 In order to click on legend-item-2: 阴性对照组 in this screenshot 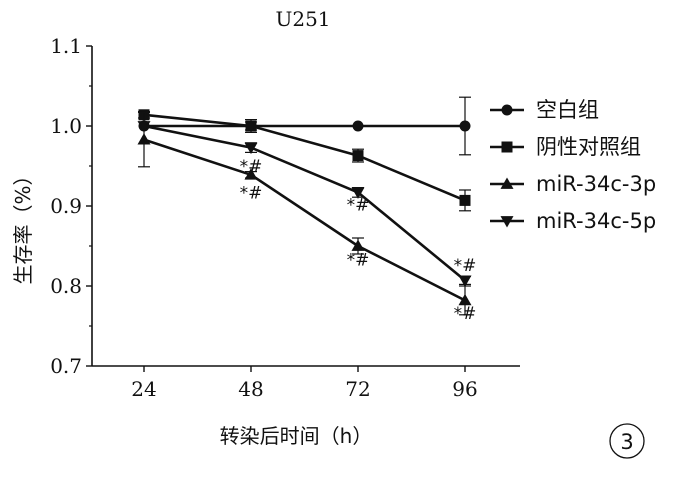, I will do `click(565, 147)`.